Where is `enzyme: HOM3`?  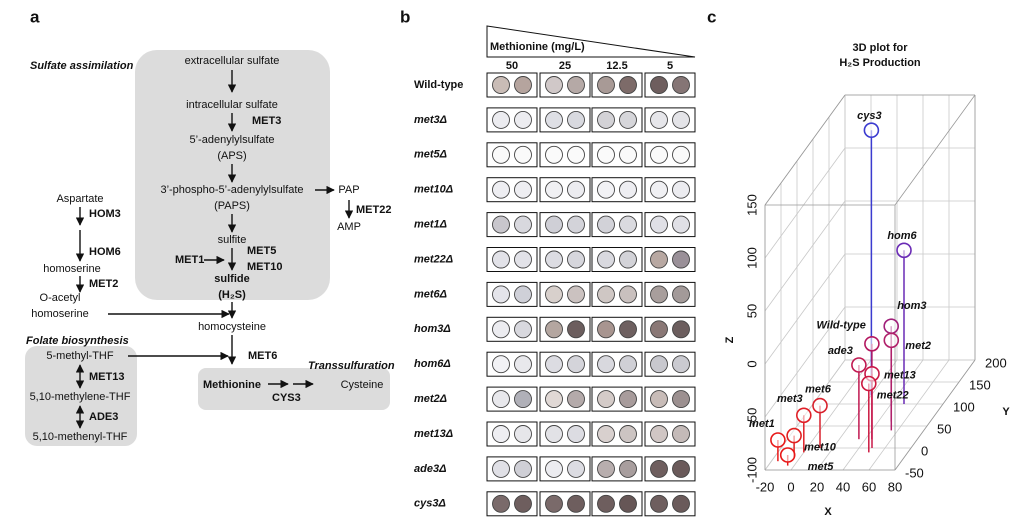
enzyme: HOM3 is located at coordinates (105, 214).